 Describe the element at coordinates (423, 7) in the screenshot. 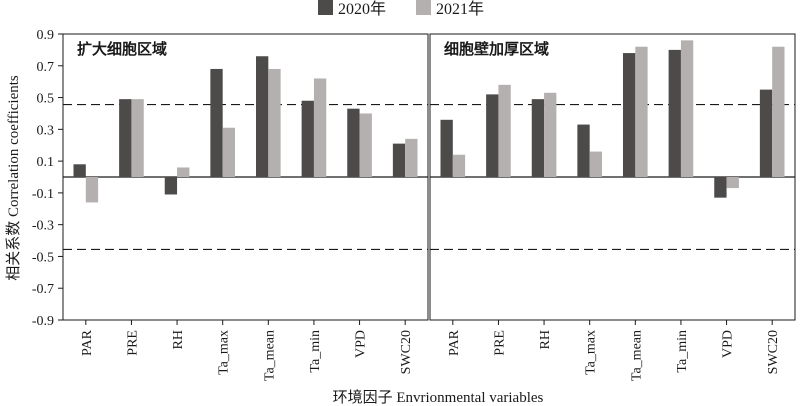

I see `legend-swatch-2021` at that location.